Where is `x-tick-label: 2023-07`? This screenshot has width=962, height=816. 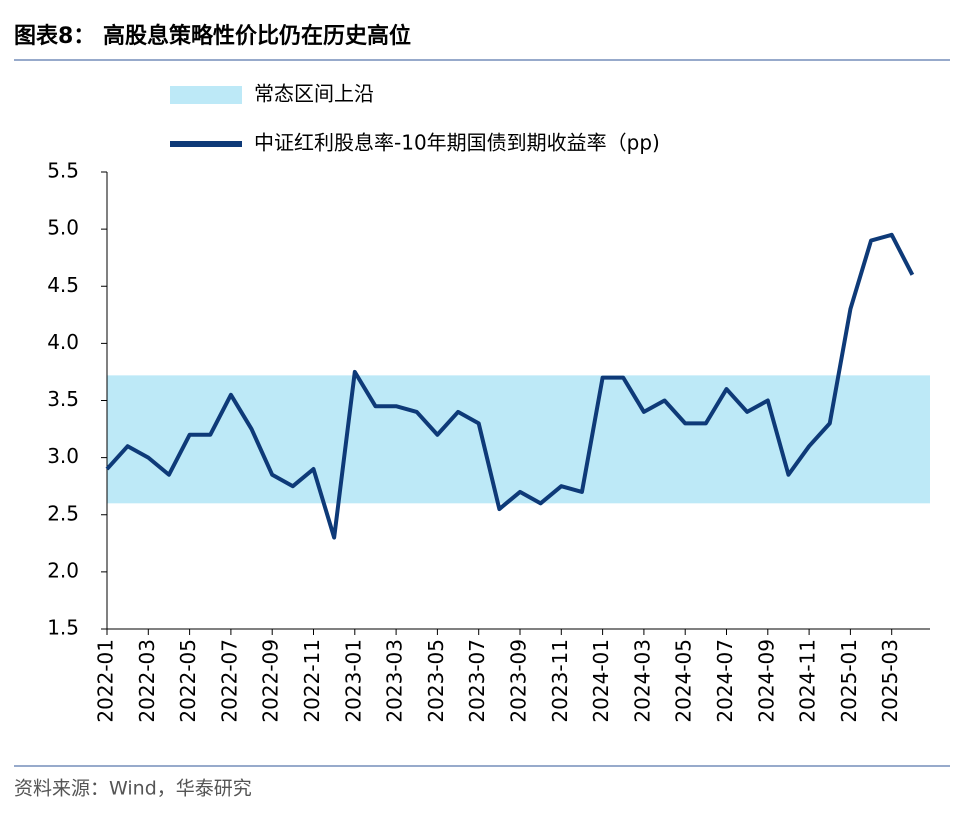
x-tick-label: 2023-07 is located at coordinates (477, 681).